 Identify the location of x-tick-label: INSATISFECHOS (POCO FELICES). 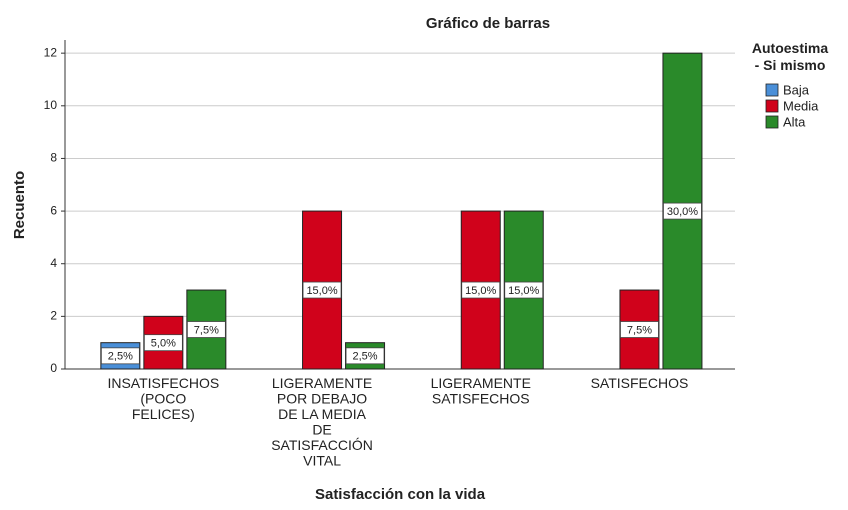
(163, 398).